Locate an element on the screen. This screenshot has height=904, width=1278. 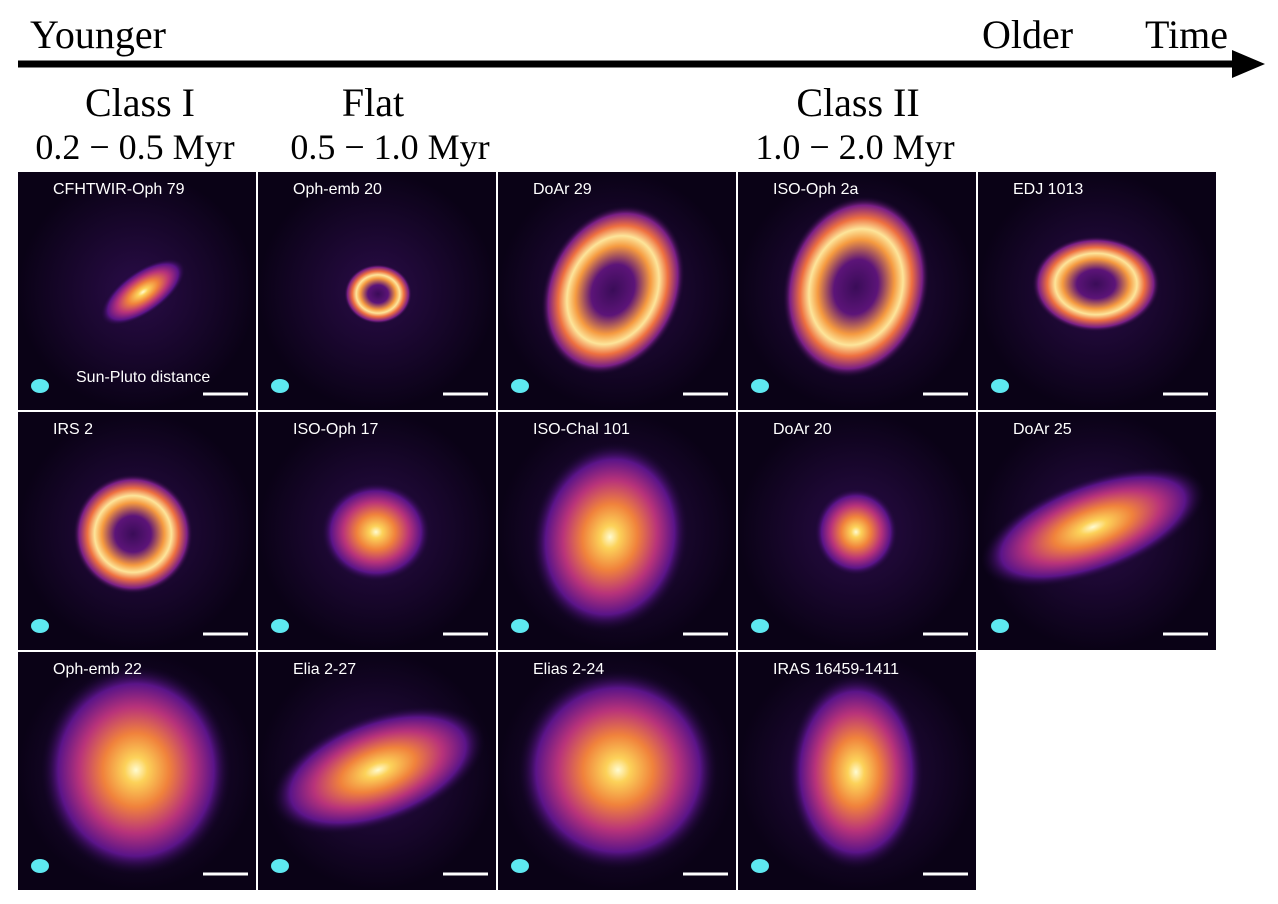
scale-note: Sun-Pluto distance is located at coordinates (143, 377).